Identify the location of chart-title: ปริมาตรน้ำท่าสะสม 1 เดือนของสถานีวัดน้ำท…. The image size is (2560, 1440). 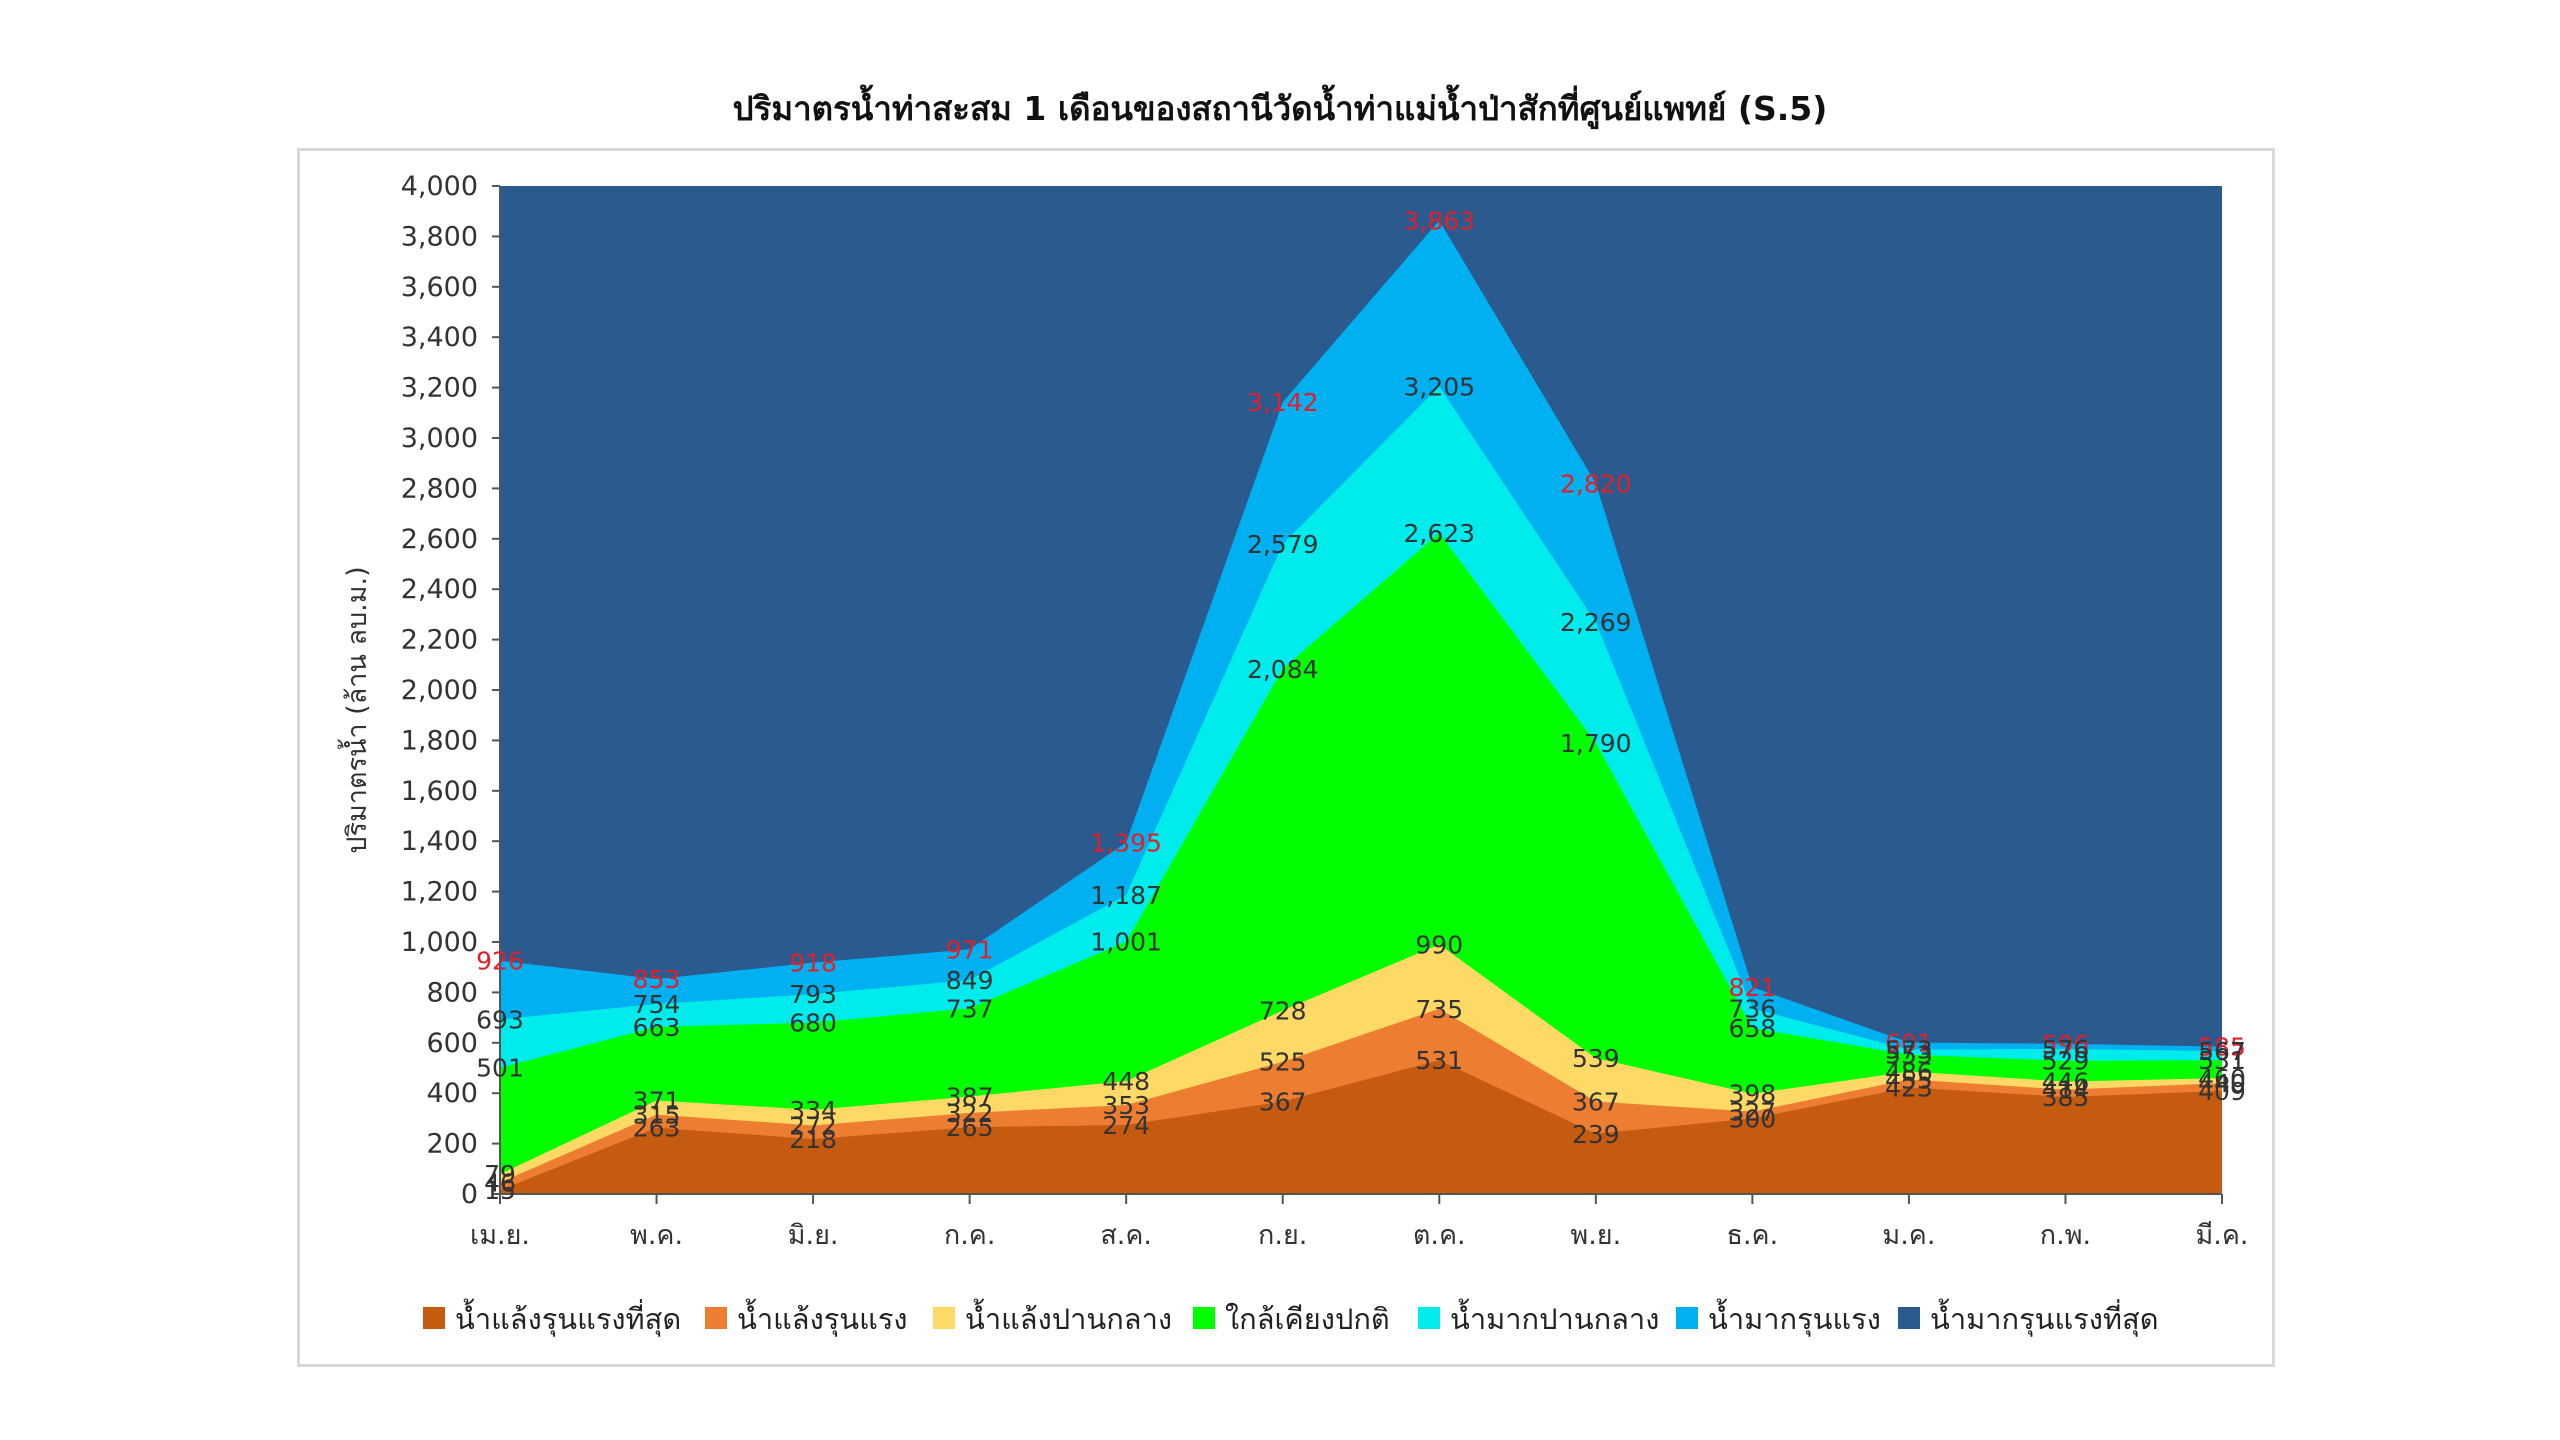
(1280, 108).